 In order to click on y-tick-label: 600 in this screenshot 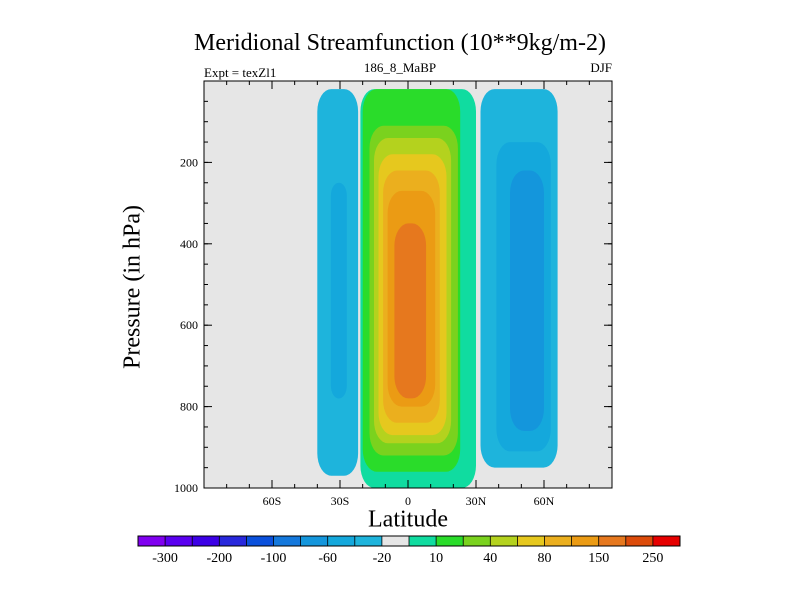, I will do `click(189, 325)`.